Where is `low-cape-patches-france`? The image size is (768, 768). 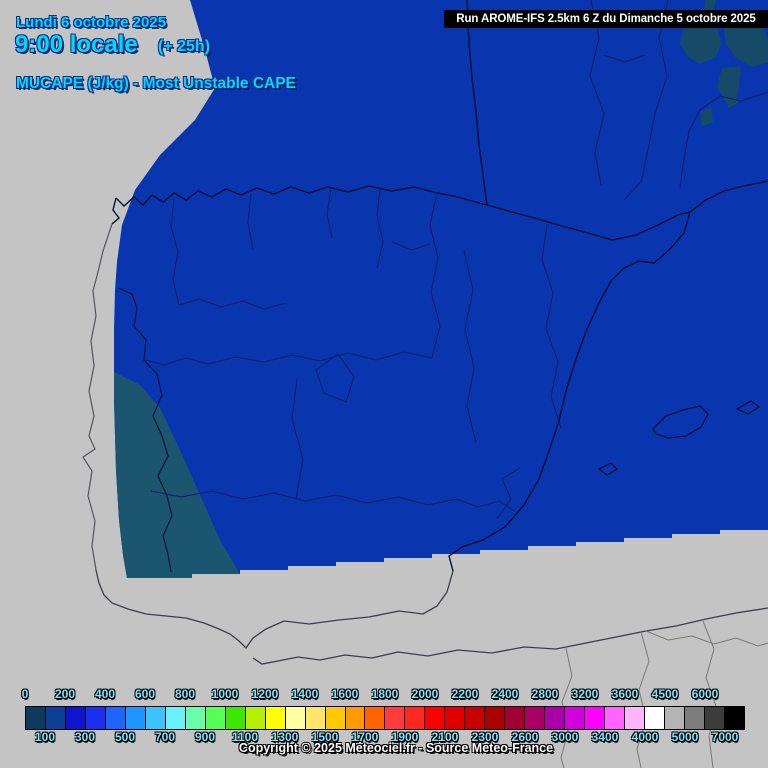 low-cape-patches-france is located at coordinates (724, 63).